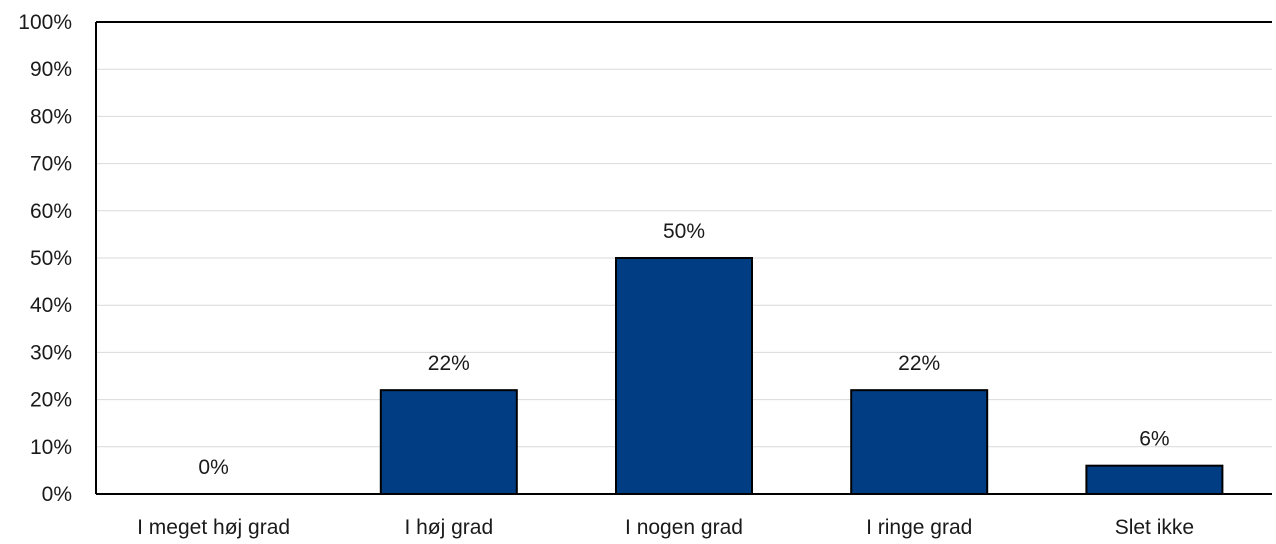 The image size is (1276, 544). Describe the element at coordinates (1154, 439) in the screenshot. I see `data-label: 6%` at that location.